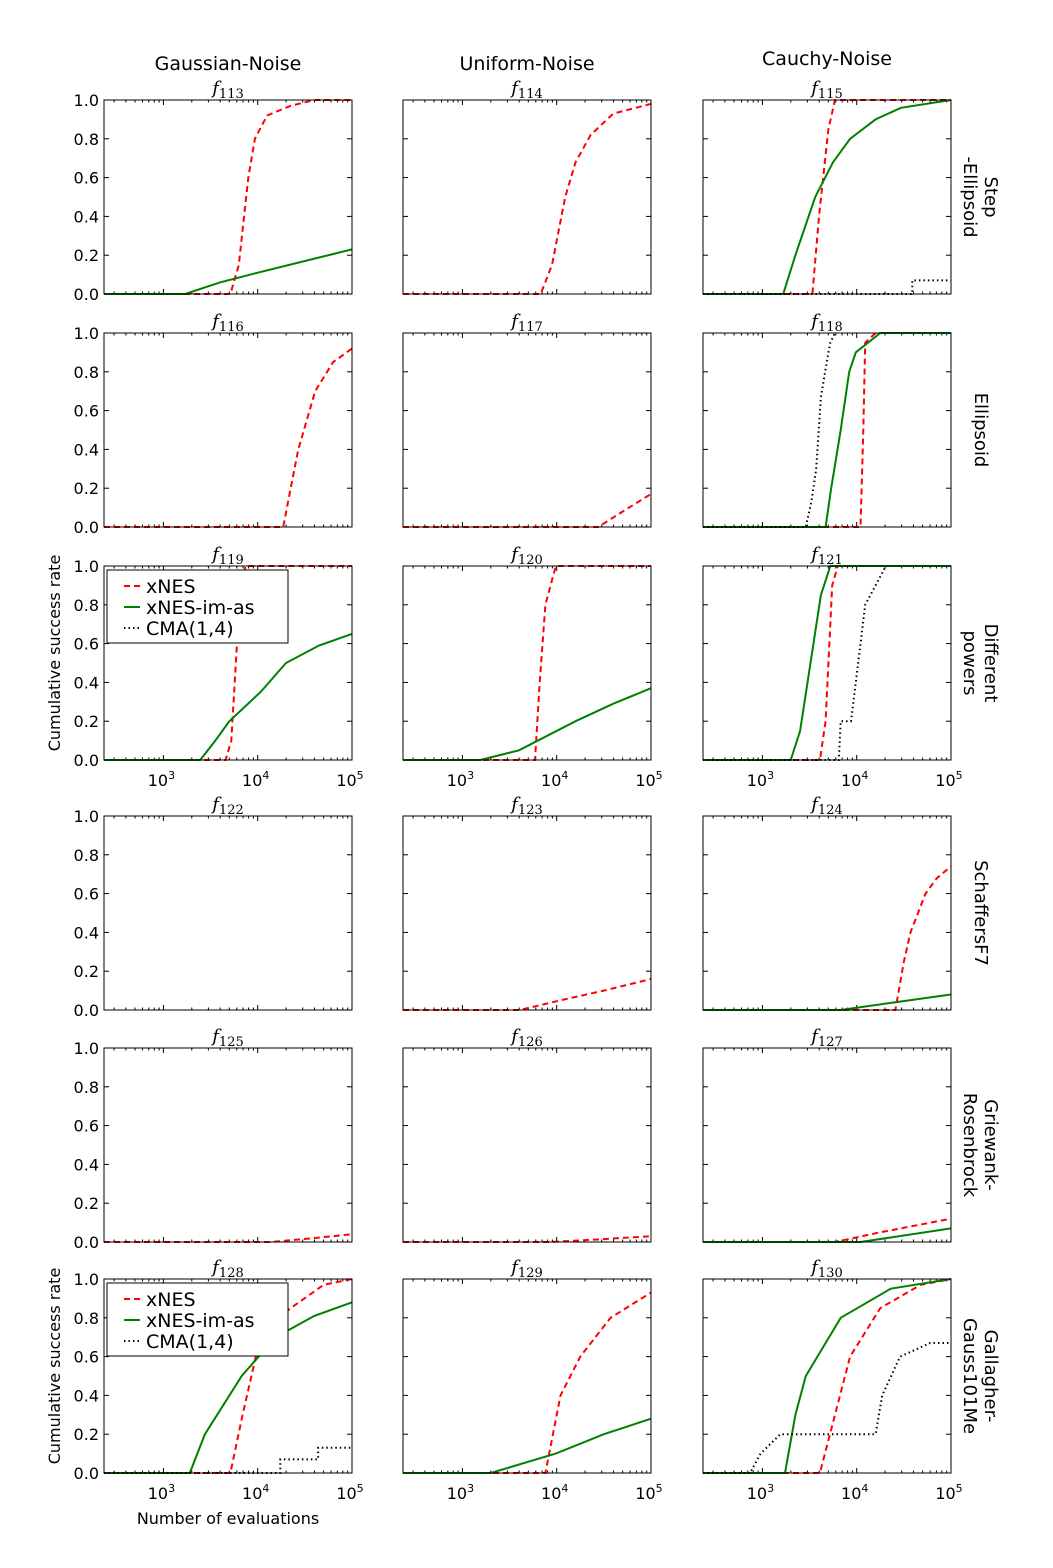  I want to click on x-axis-label: Number of evaluations, so click(228, 1518).